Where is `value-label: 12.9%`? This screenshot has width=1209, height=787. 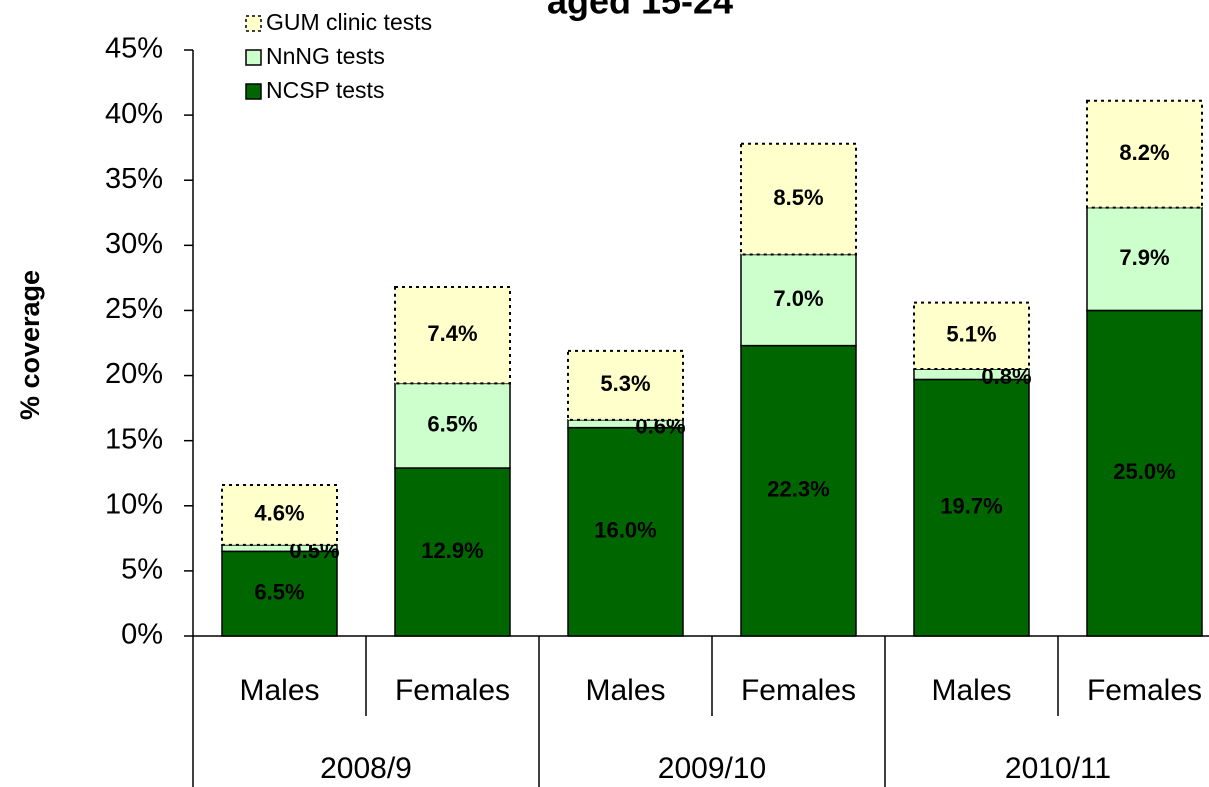
value-label: 12.9% is located at coordinates (452, 550).